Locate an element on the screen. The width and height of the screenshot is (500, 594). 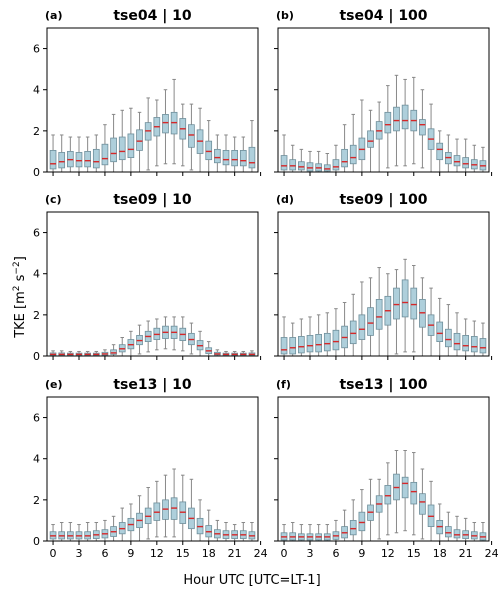
x-axis-label: Hour UTC [UTC=LT-1] is located at coordinates (251, 580).